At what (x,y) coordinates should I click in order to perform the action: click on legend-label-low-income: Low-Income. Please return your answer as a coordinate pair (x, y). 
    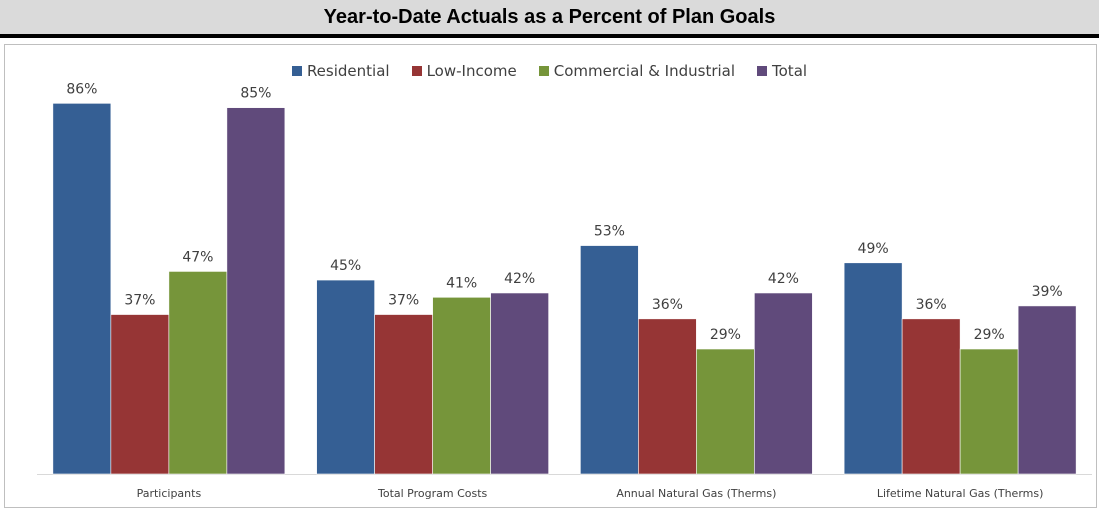
    Looking at the image, I should click on (471, 71).